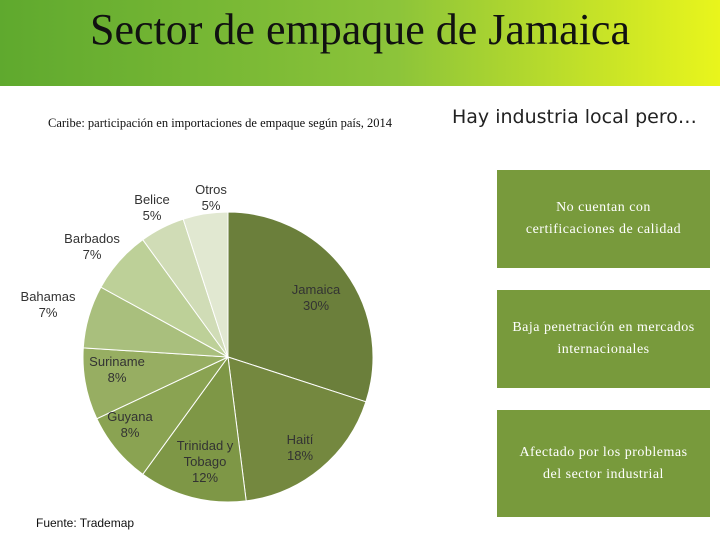 This screenshot has height=540, width=720. I want to click on source-note: Fuente: Trademap, so click(85, 523).